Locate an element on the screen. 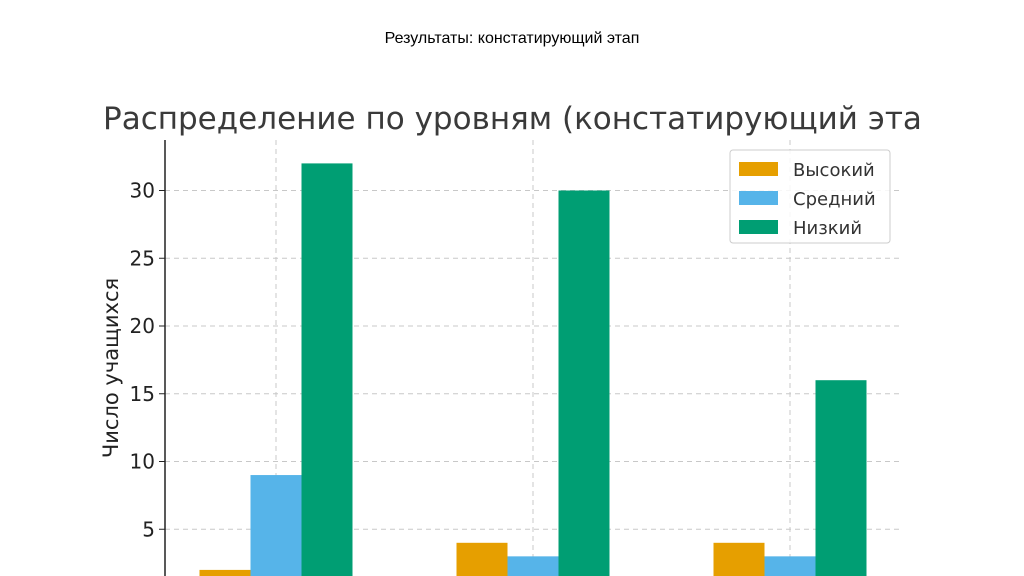 The width and height of the screenshot is (1024, 576). y-ticks: 5 10 15 20 25 30 is located at coordinates (147, 360).